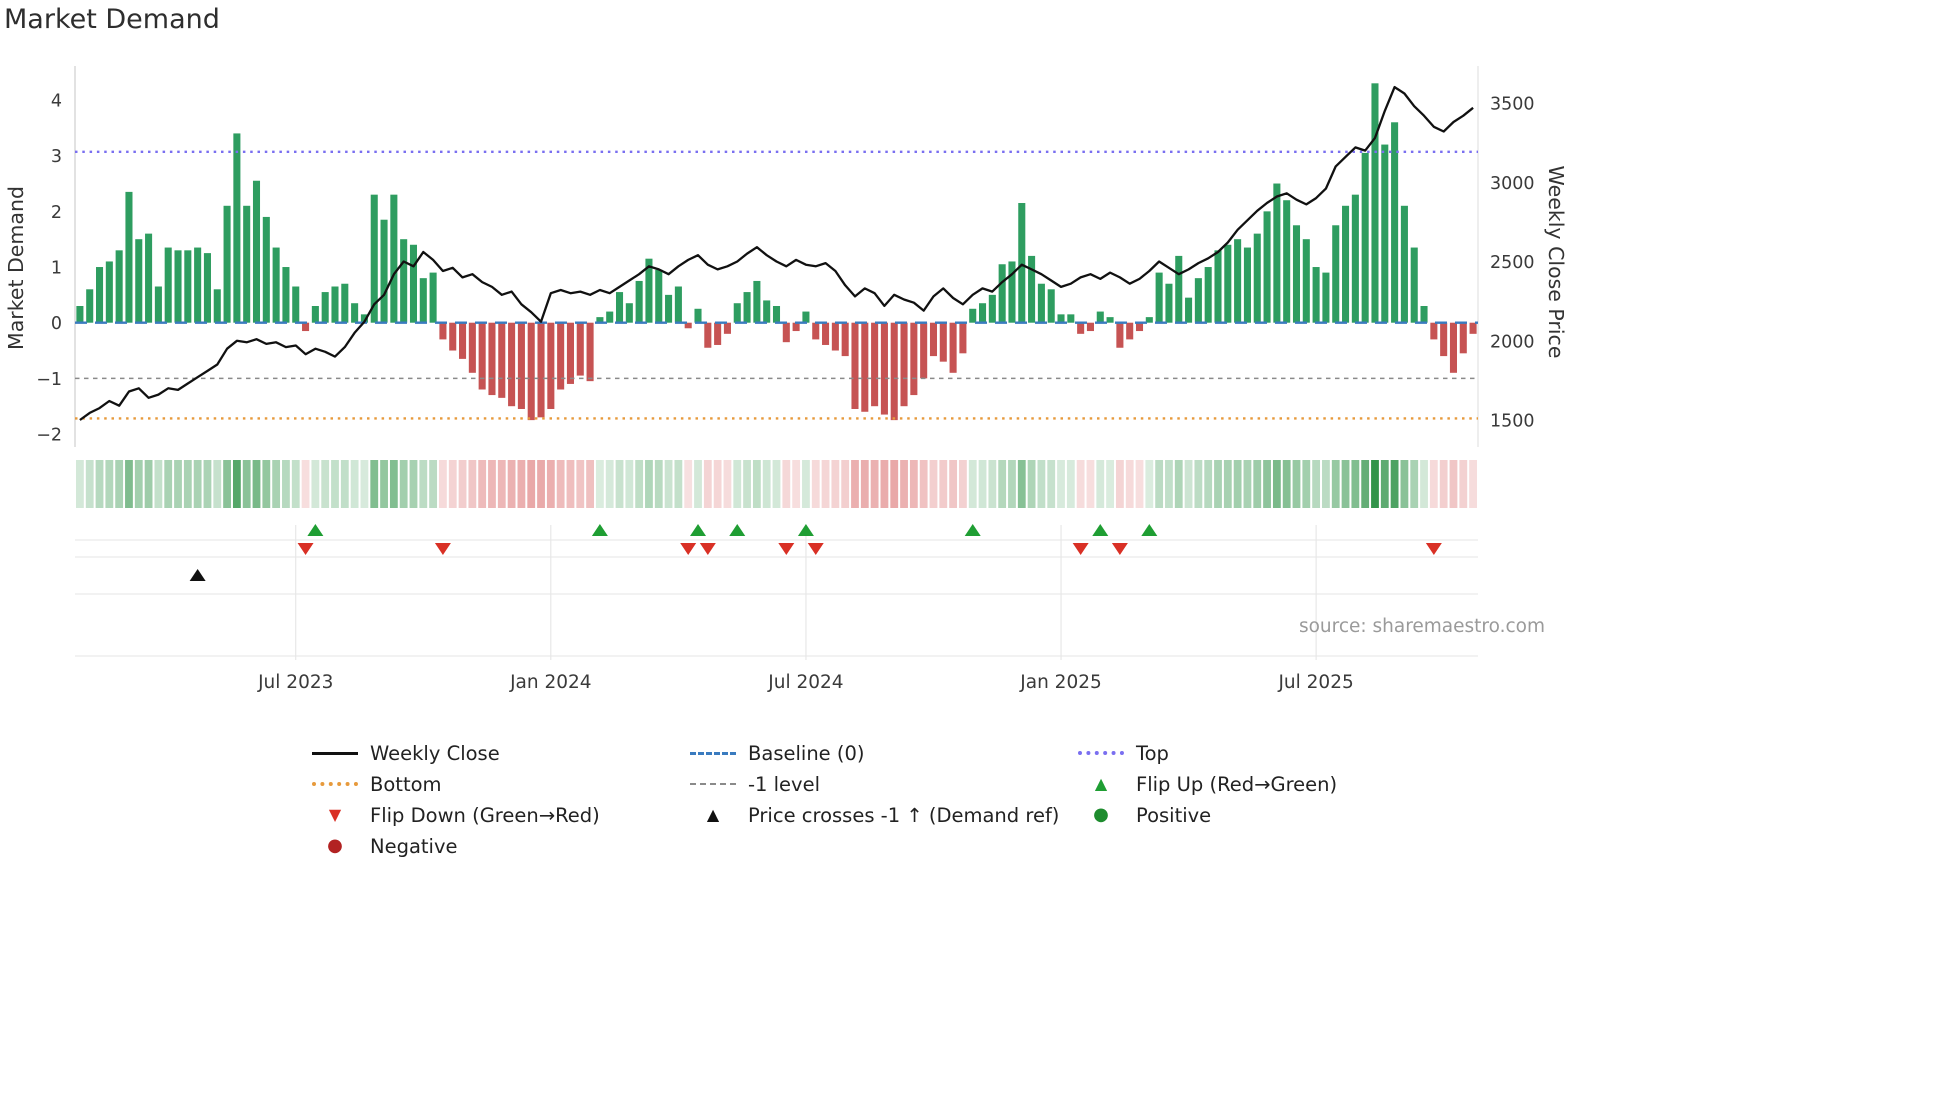 The image size is (1960, 1102). I want to click on legend-label: Flip Down (Green→Red), so click(485, 815).